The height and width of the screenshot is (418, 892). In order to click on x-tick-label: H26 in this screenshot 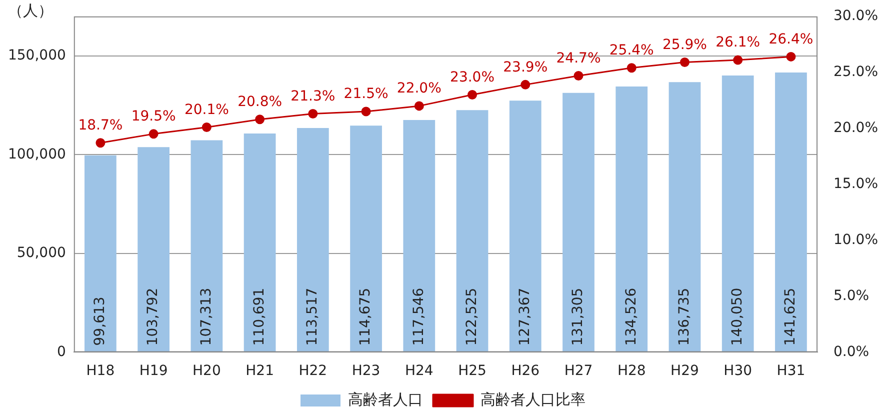, I will do `click(525, 371)`.